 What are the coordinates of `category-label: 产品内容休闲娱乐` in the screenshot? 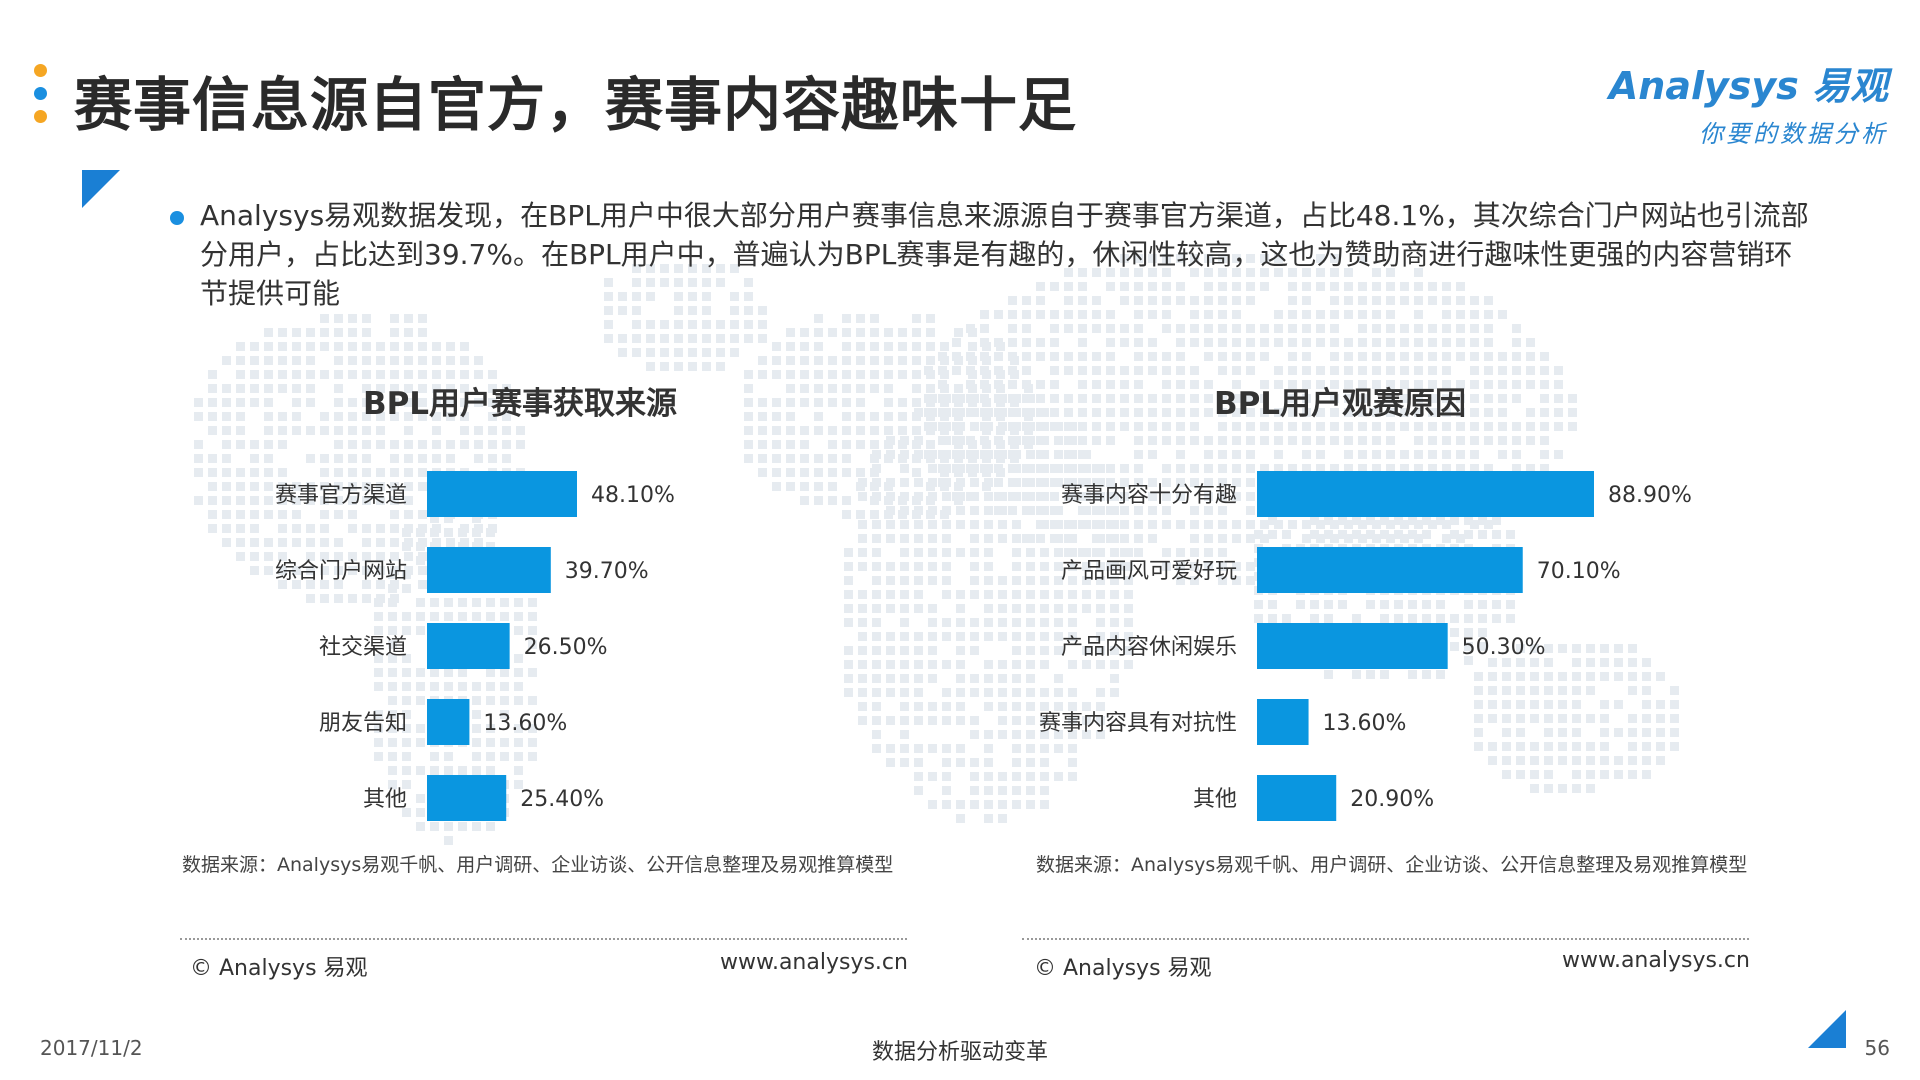 It's located at (1149, 647).